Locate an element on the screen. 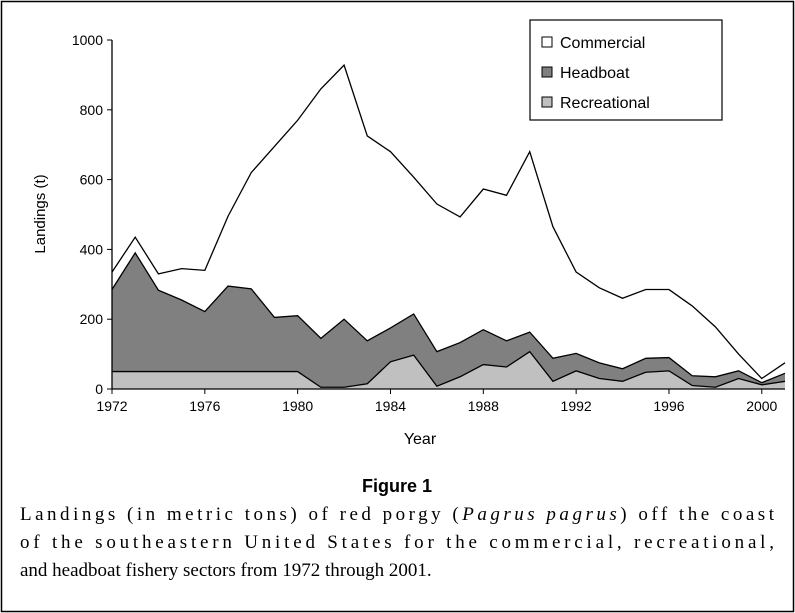 Image resolution: width=795 pixels, height=613 pixels. y-tick-label: 1000 is located at coordinates (87, 40).